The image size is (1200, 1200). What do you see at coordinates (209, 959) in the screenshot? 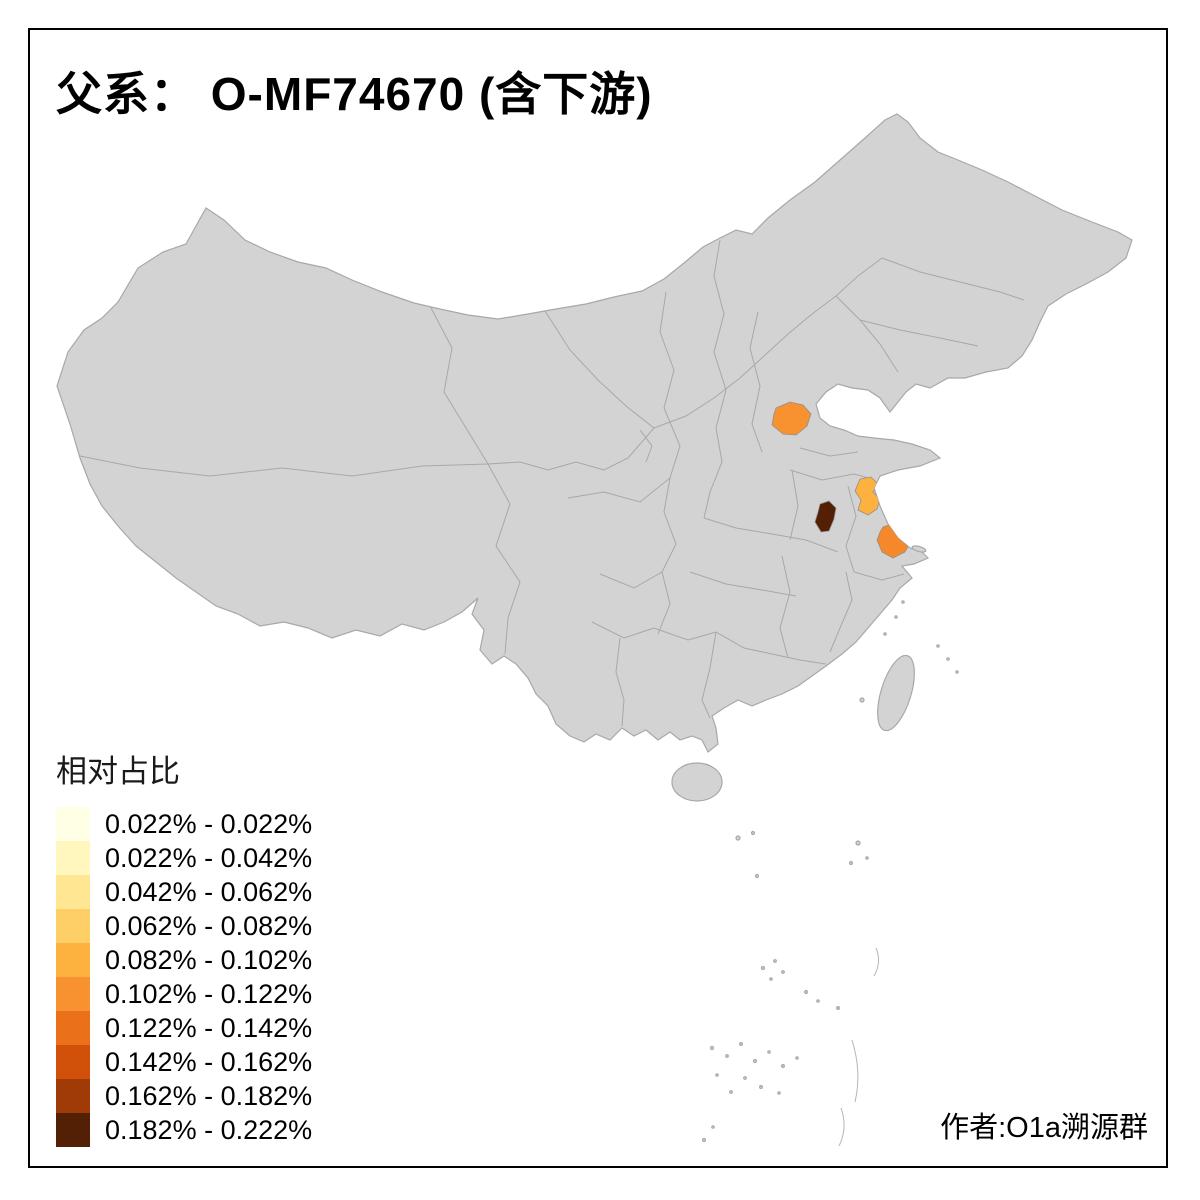
I see `legend-label: 0.082% - 0.102%` at bounding box center [209, 959].